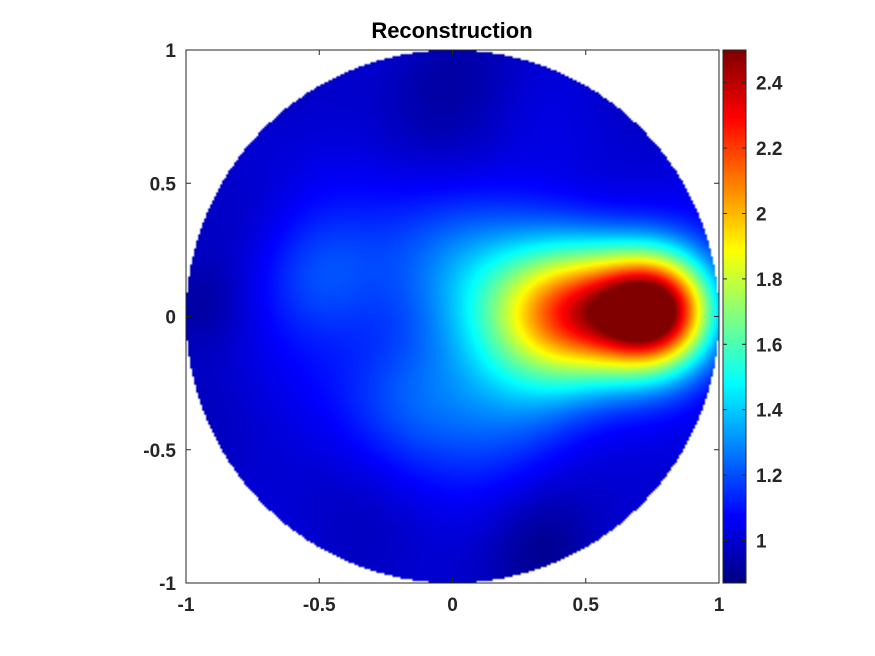 The width and height of the screenshot is (875, 656). What do you see at coordinates (769, 345) in the screenshot?
I see `colorbar-tick-label: 1.6` at bounding box center [769, 345].